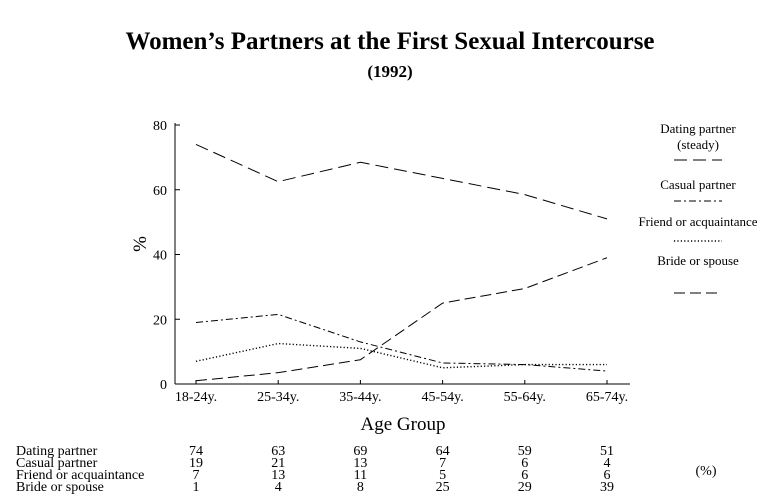 Image resolution: width=780 pixels, height=504 pixels. What do you see at coordinates (607, 451) in the screenshot?
I see `table-cell: 51` at bounding box center [607, 451].